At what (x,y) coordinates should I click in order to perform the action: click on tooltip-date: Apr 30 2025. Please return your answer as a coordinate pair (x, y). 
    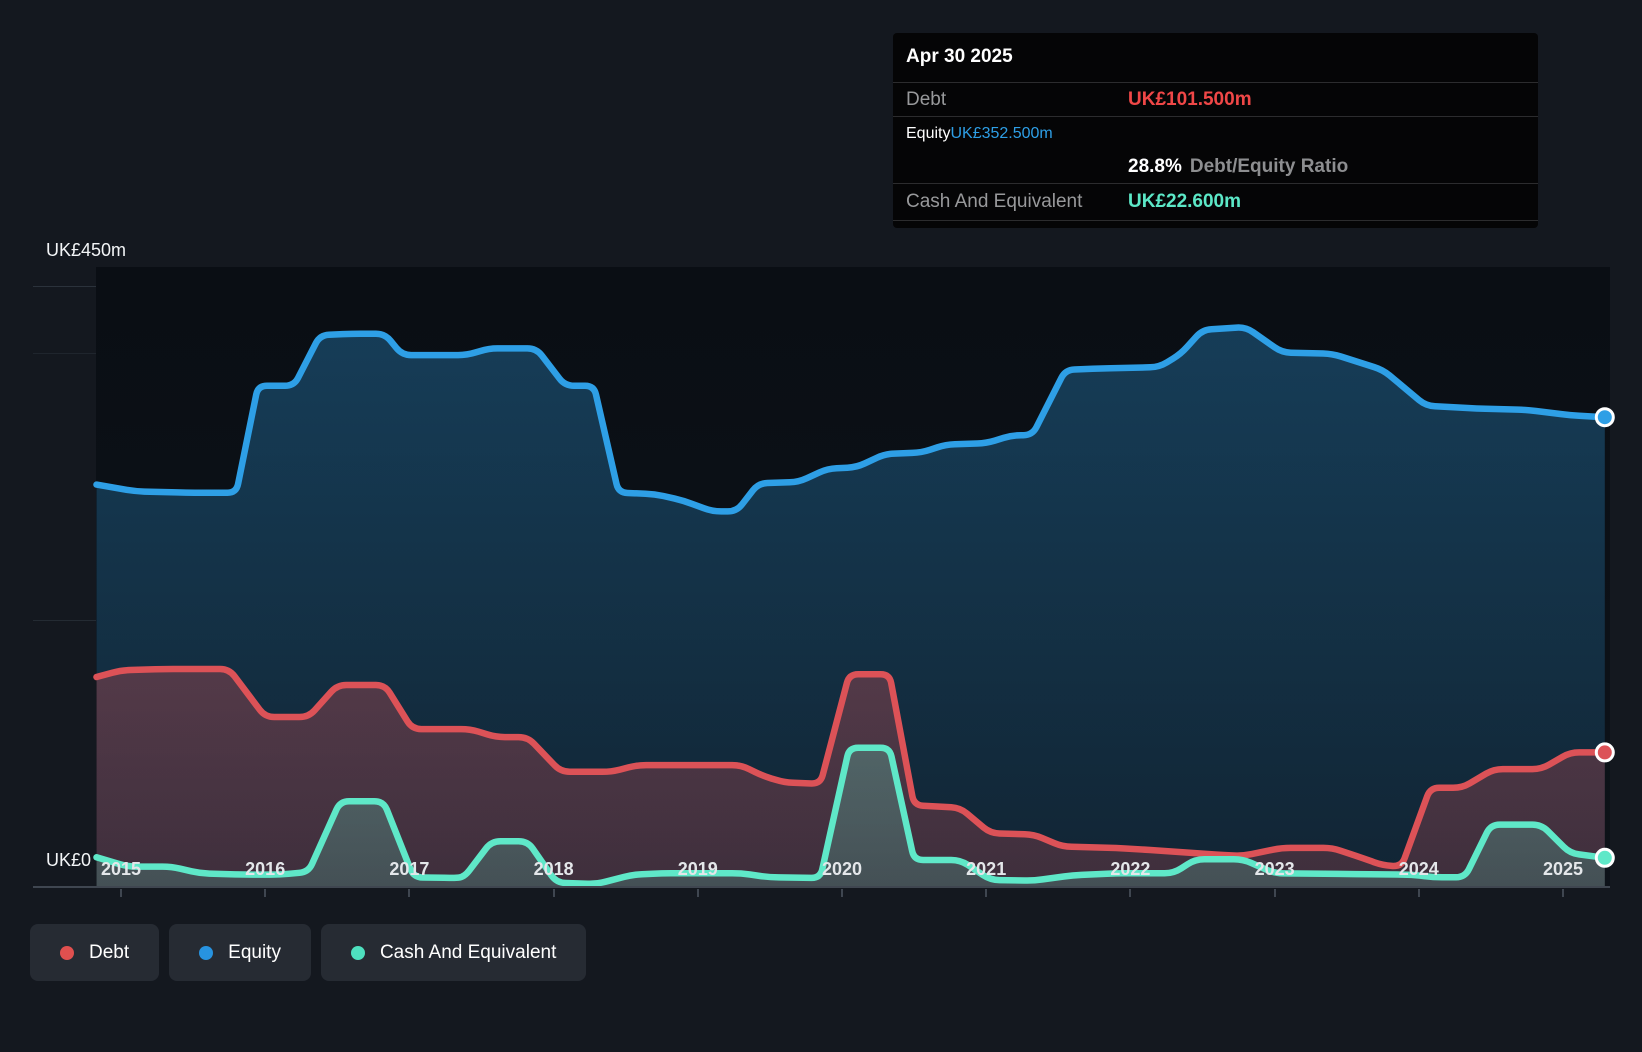
    Looking at the image, I should click on (959, 56).